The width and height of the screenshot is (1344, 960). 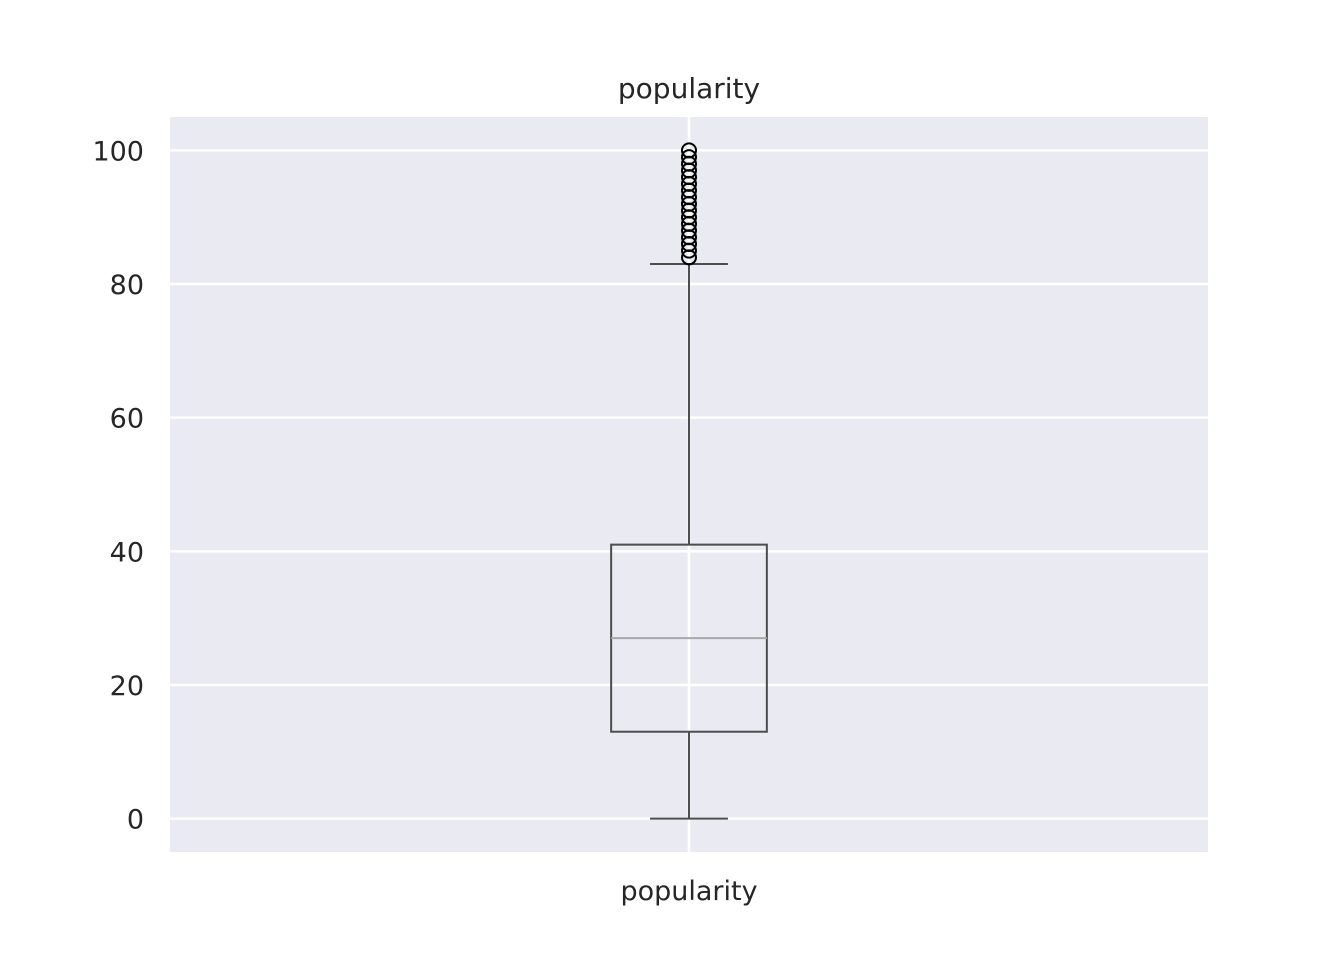 What do you see at coordinates (127, 686) in the screenshot?
I see `y-tick-label: 20` at bounding box center [127, 686].